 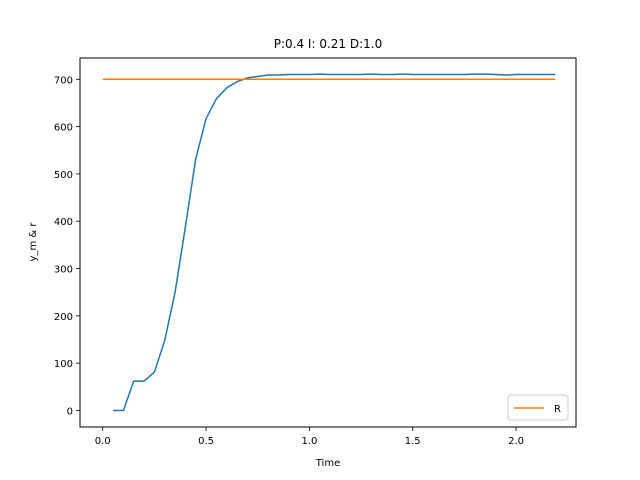 What do you see at coordinates (206, 441) in the screenshot?
I see `x-tick-label: 0.5` at bounding box center [206, 441].